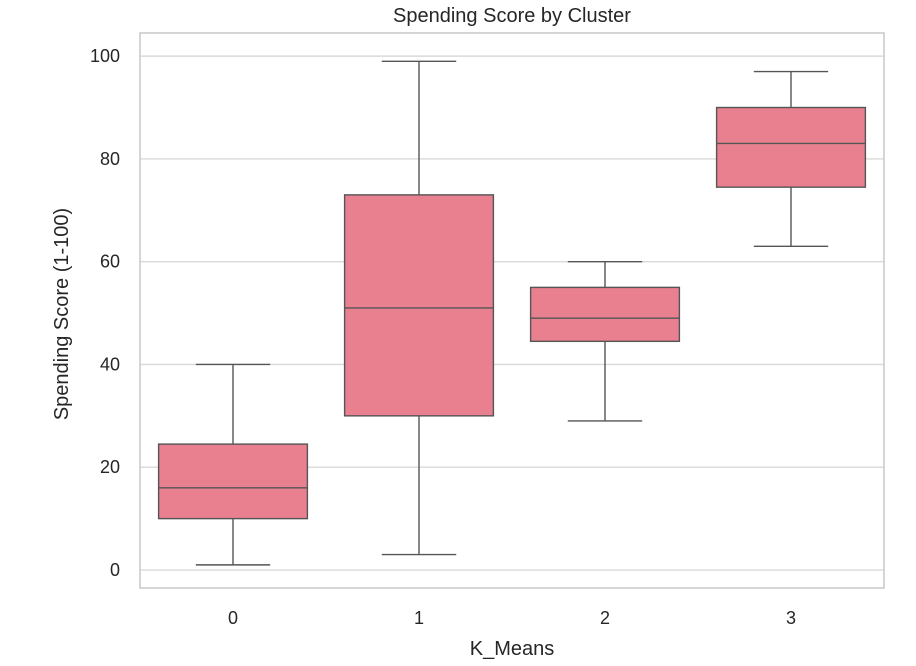  Describe the element at coordinates (105, 56) in the screenshot. I see `y-tick-label: 100` at that location.